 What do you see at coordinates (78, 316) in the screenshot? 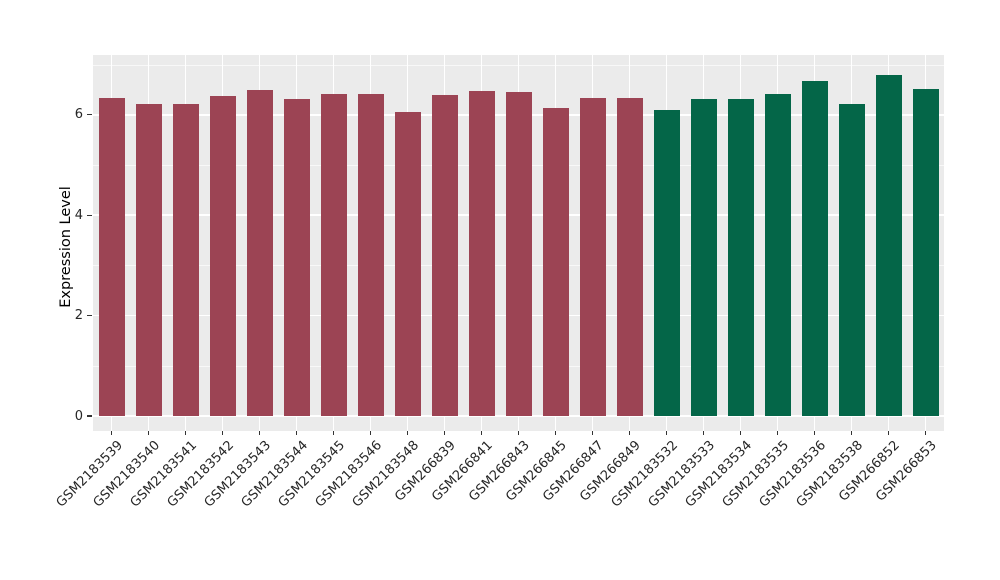
I see `y-tick-label: 2` at bounding box center [78, 316].